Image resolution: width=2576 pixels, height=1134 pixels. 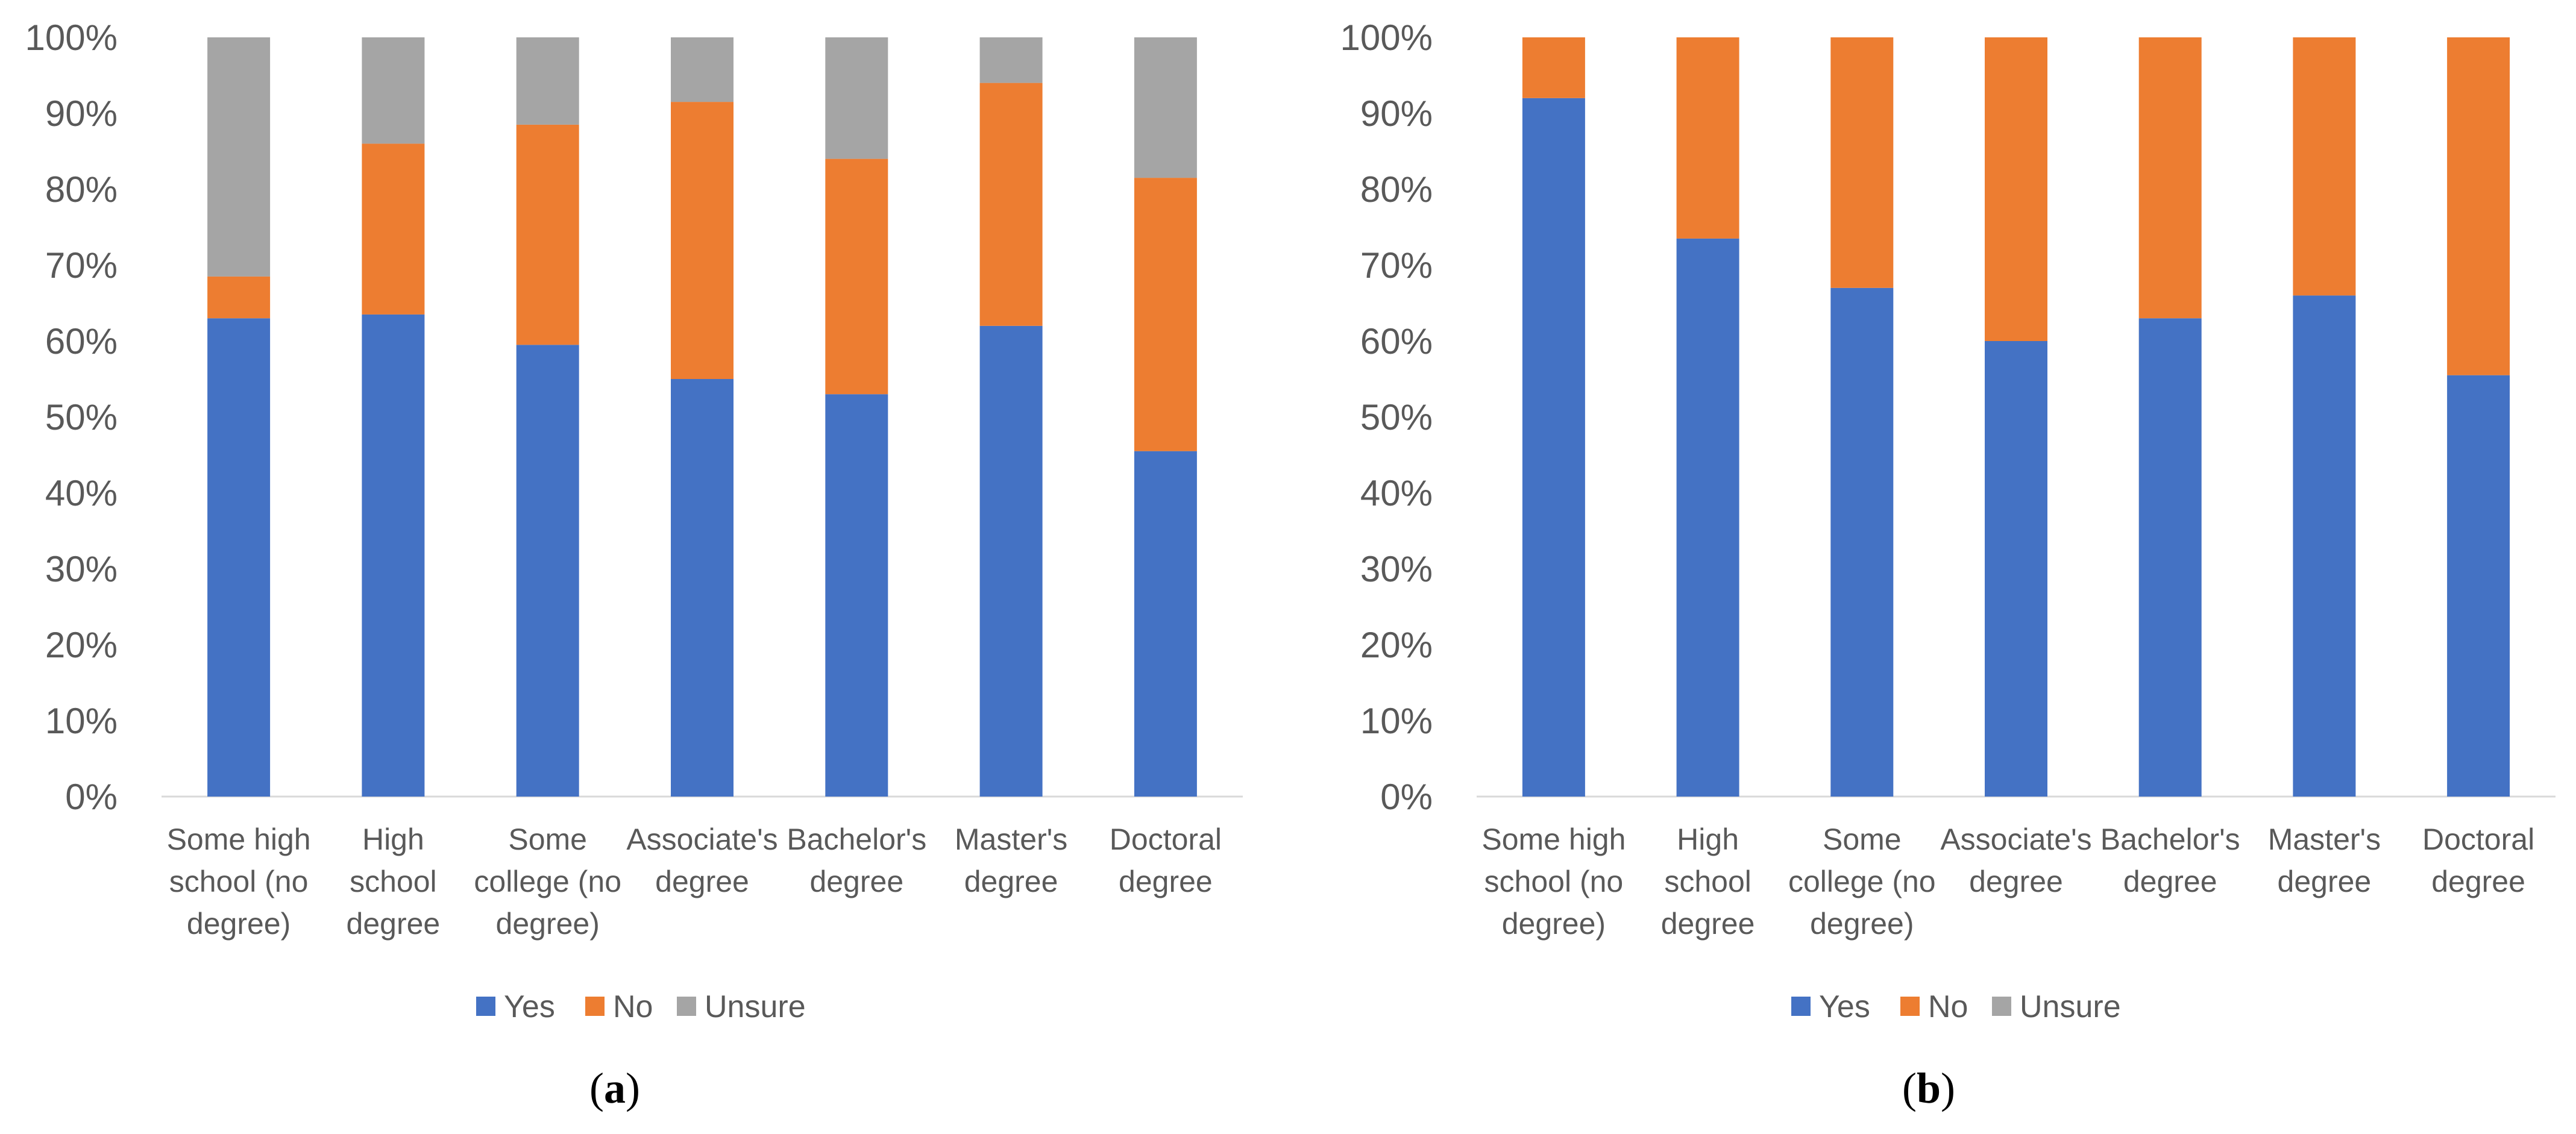 I want to click on panel-label-b: (b), so click(x=1928, y=1088).